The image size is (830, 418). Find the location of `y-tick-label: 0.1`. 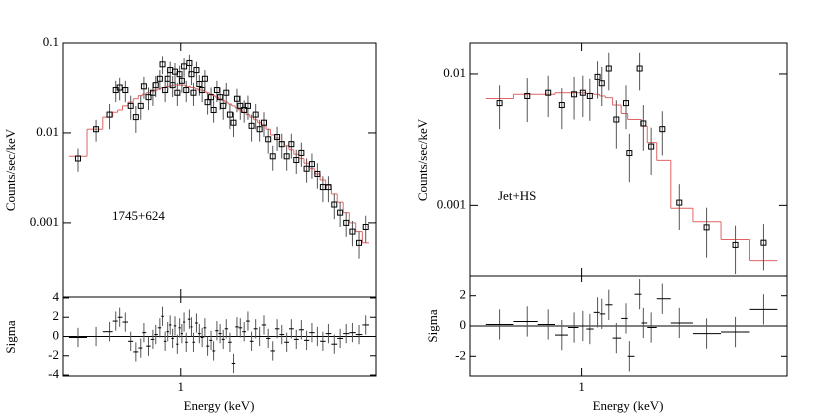

y-tick-label: 0.1 is located at coordinates (51, 41).